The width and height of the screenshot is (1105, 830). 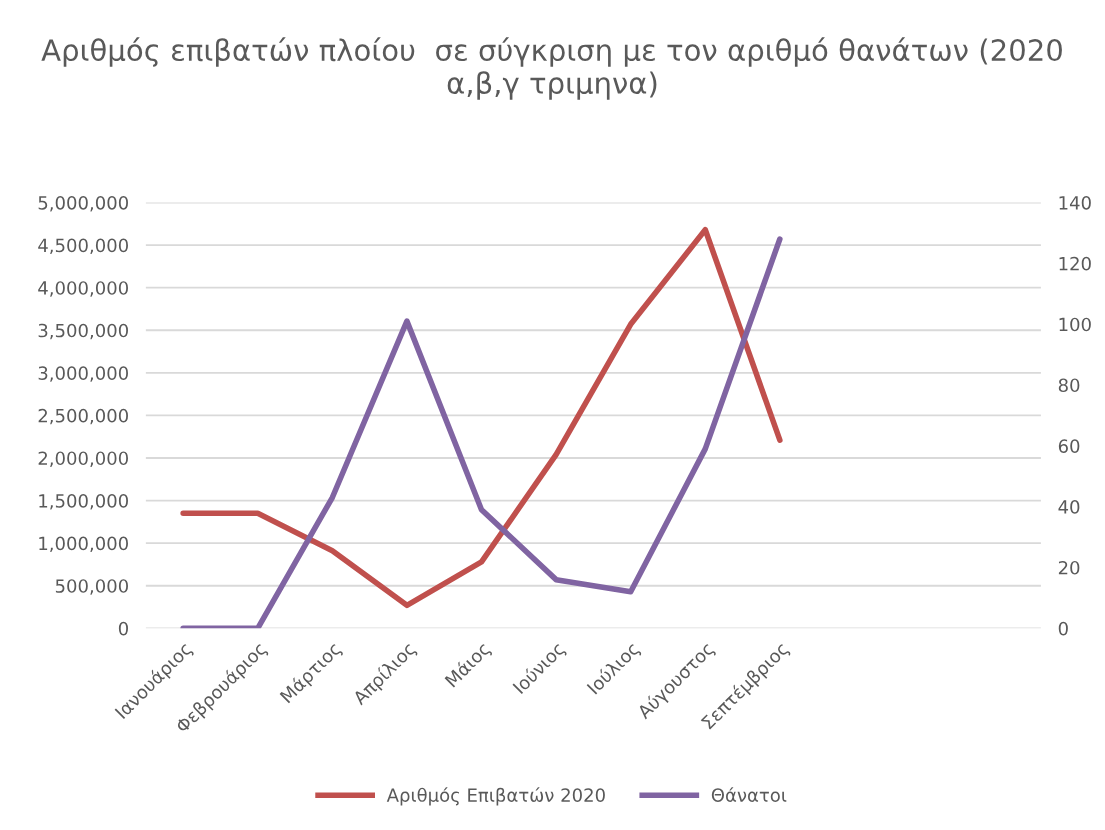 I want to click on y-tick-label: 0, so click(x=123, y=628).